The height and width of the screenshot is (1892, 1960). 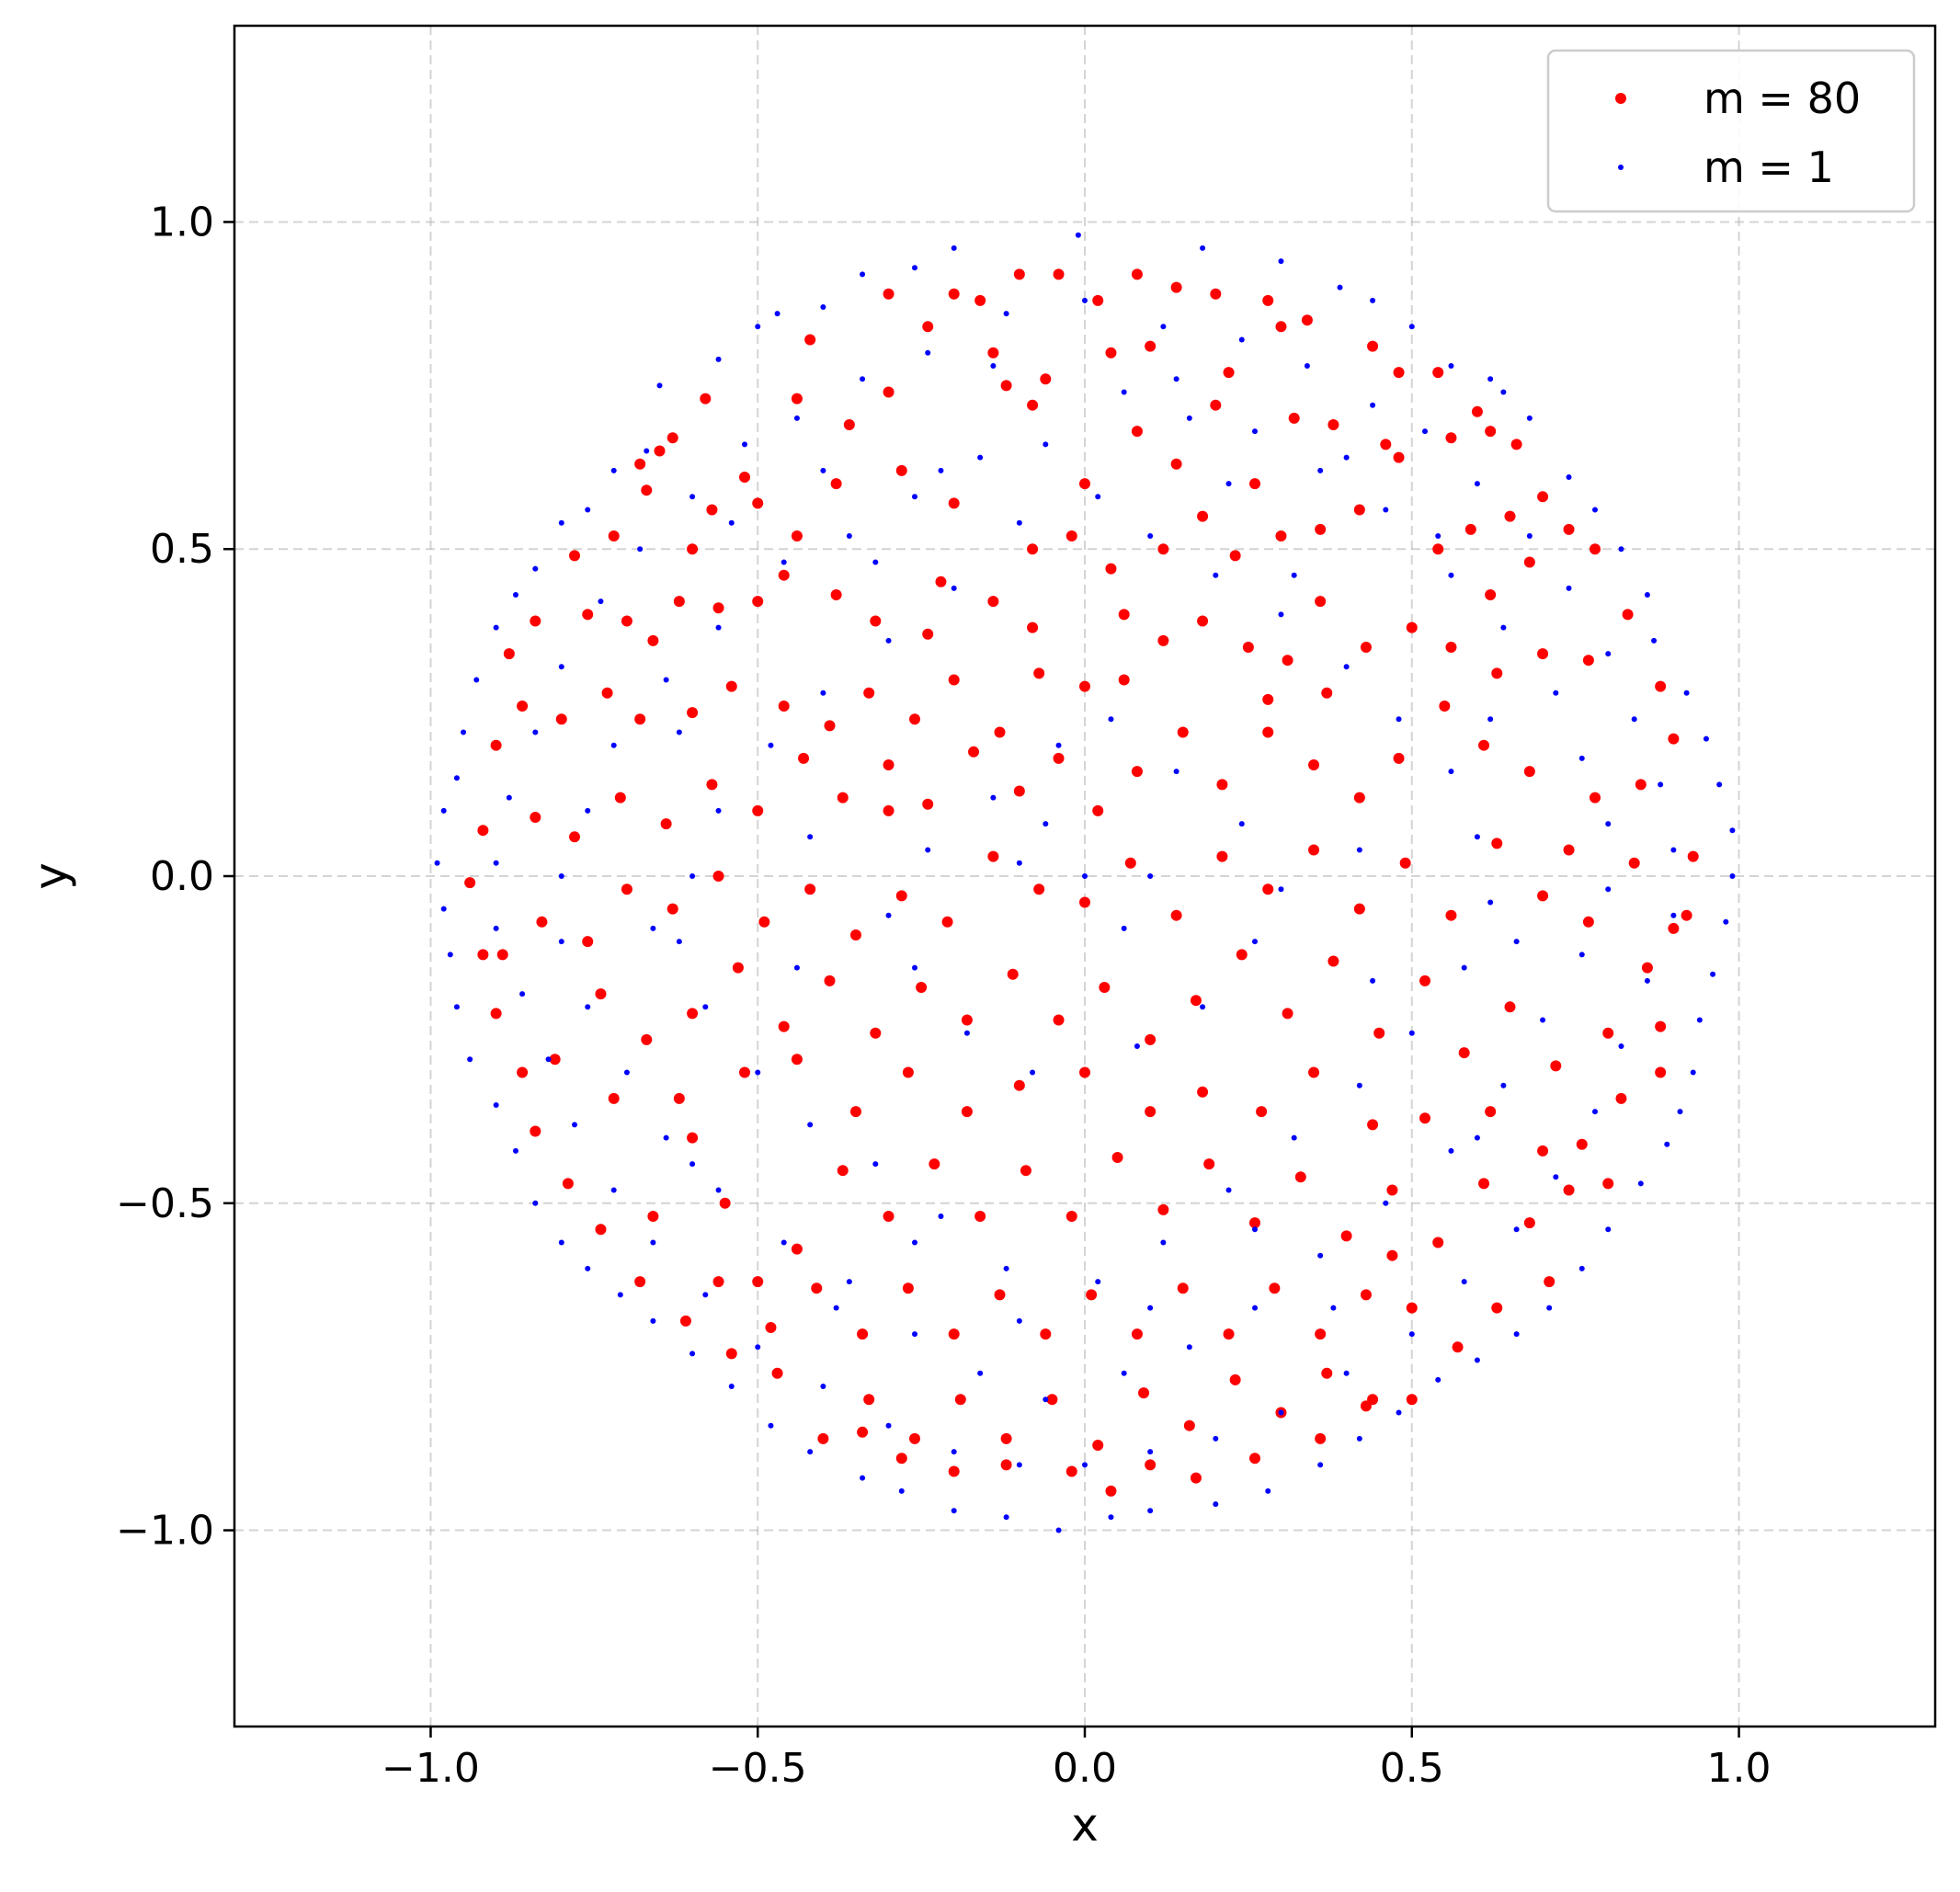 What do you see at coordinates (1085, 1768) in the screenshot?
I see `x-tick-label: 0.0` at bounding box center [1085, 1768].